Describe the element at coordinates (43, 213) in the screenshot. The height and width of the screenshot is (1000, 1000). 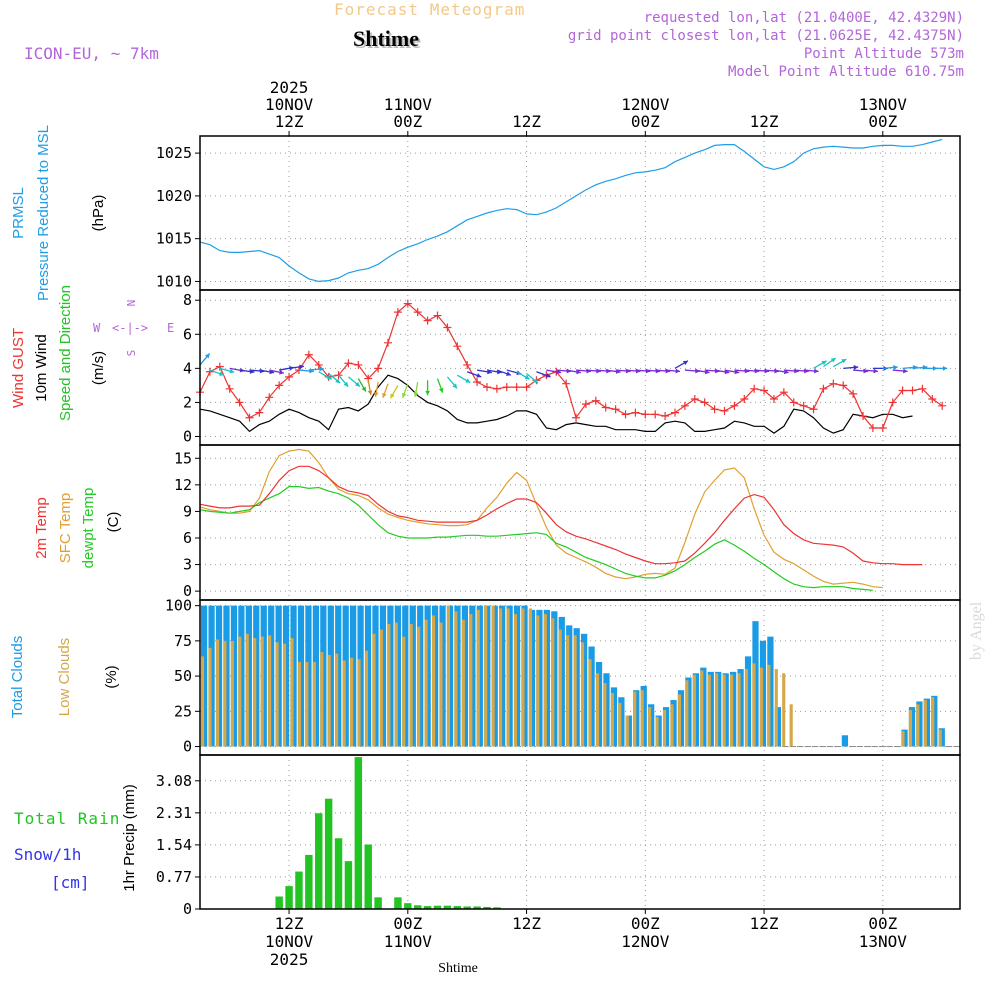
I see `pressure-label-long: Pressure Reduced to MSL` at that location.